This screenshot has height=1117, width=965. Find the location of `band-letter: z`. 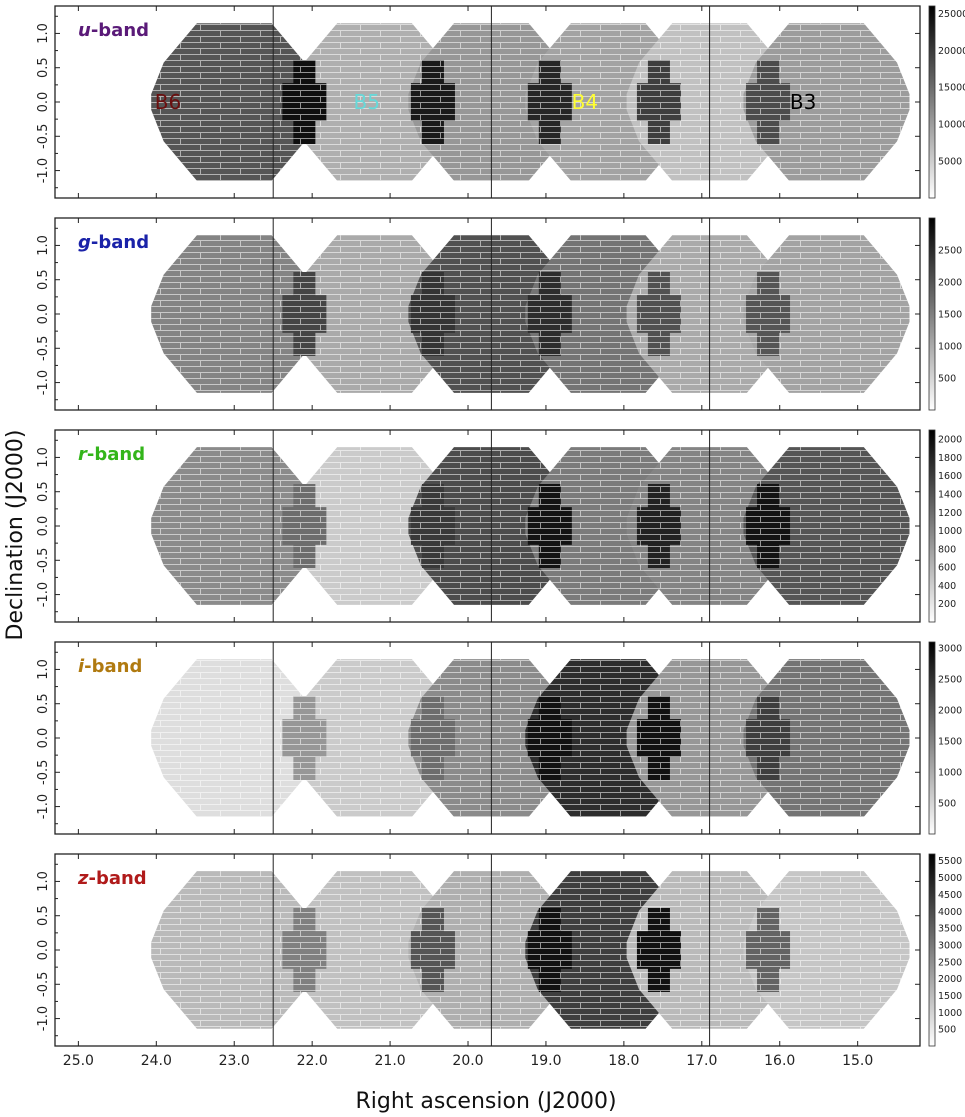

band-letter: z is located at coordinates (83, 878).